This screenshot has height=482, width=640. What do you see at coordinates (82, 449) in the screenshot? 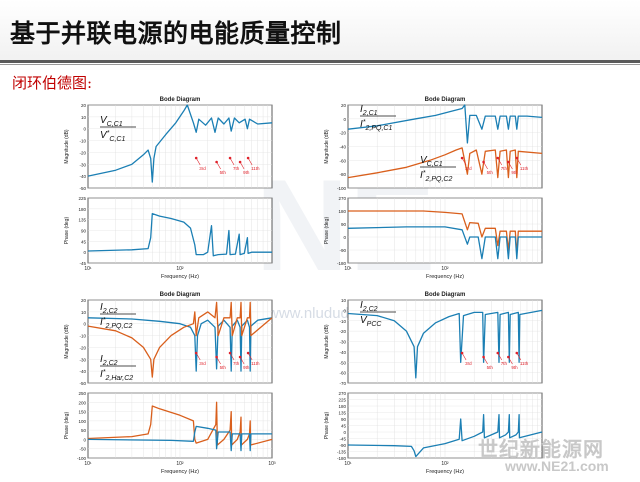
I see `chart3-phase-tick-label: -50` at bounding box center [82, 449].